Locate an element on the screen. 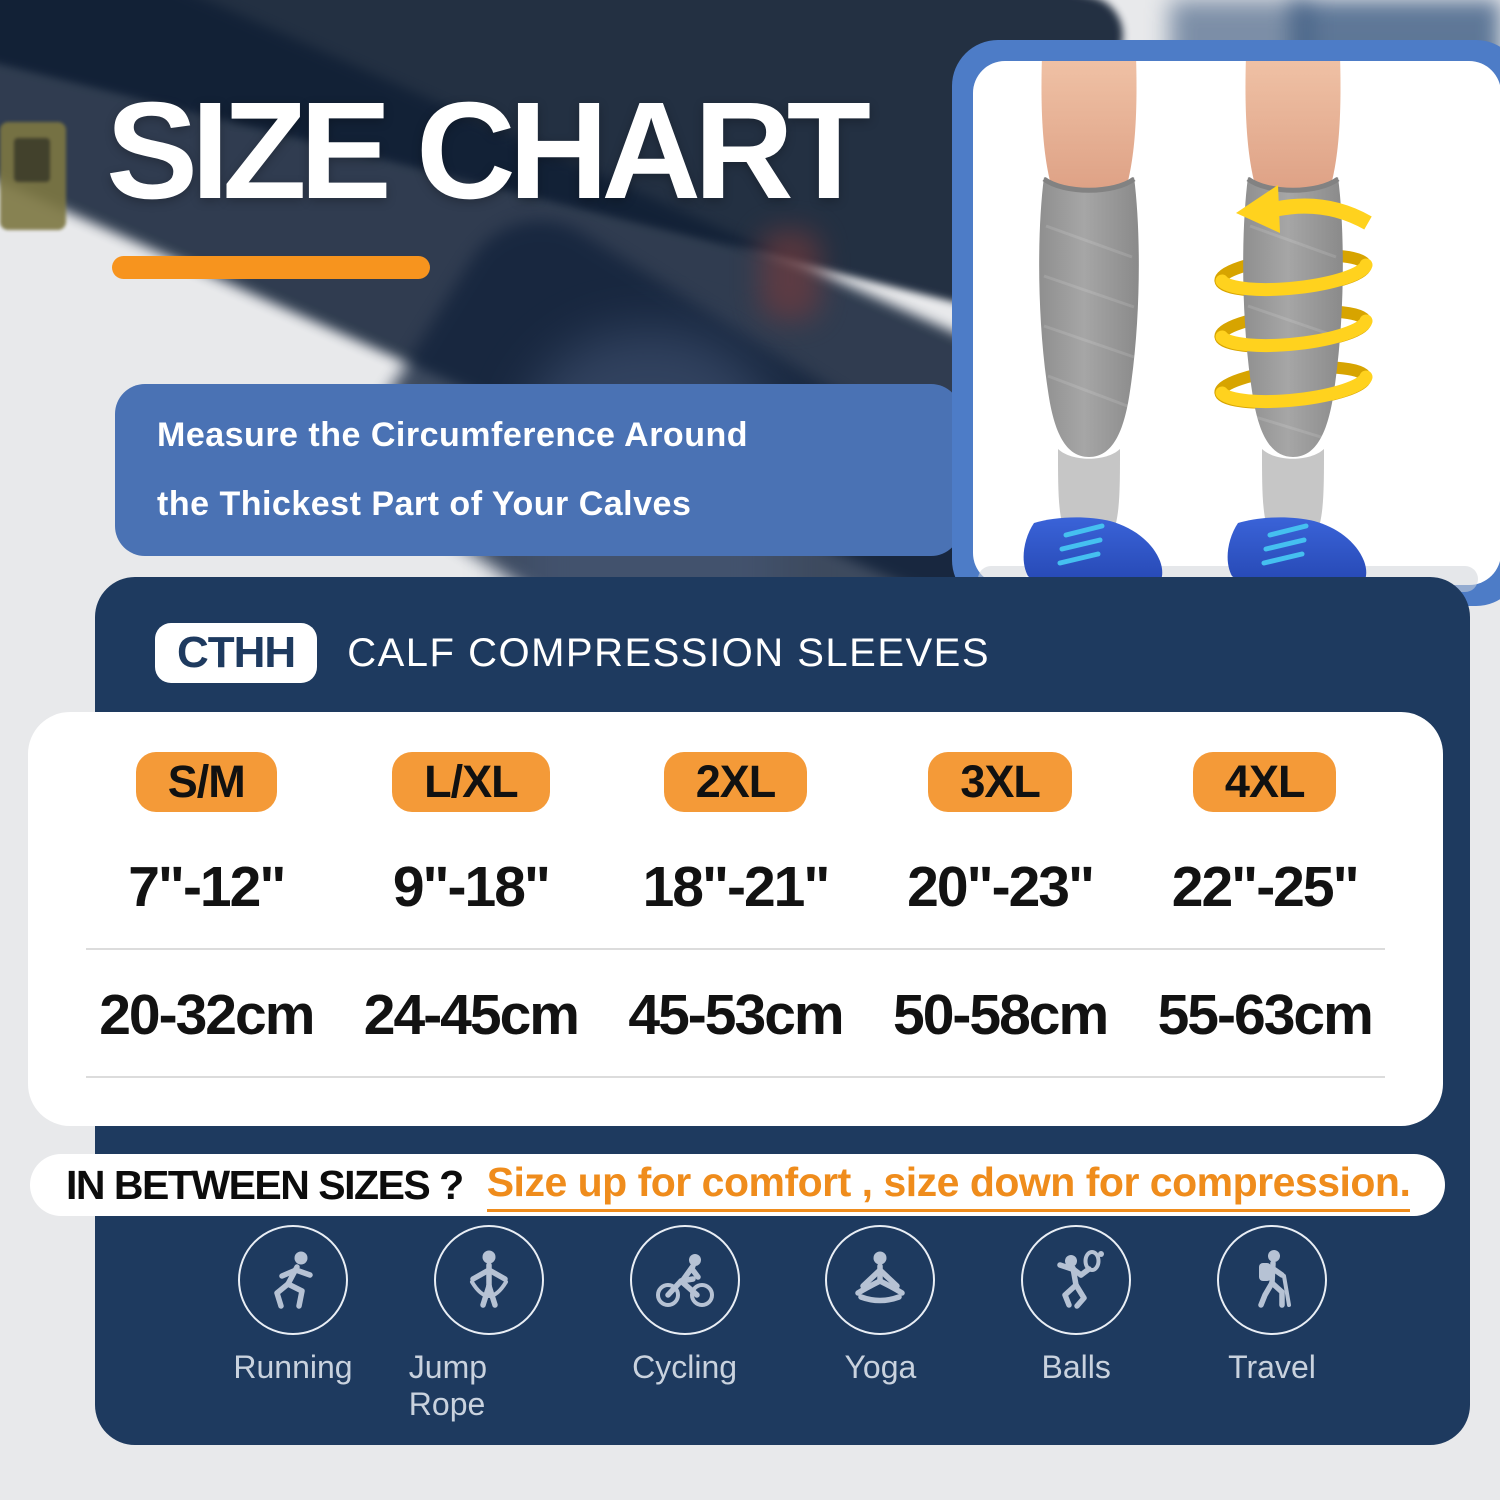 Image resolution: width=1500 pixels, height=1500 pixels. activity-label: Cycling is located at coordinates (685, 1367).